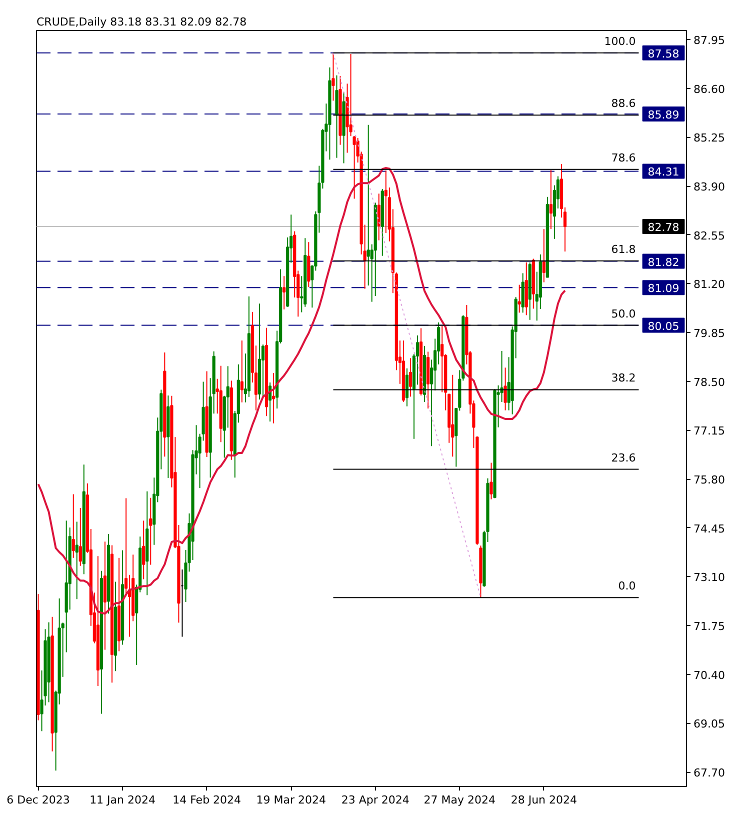  I want to click on chart-title: CRUDE,Daily 83.18 83.31 82.09 82.78, so click(141, 22).